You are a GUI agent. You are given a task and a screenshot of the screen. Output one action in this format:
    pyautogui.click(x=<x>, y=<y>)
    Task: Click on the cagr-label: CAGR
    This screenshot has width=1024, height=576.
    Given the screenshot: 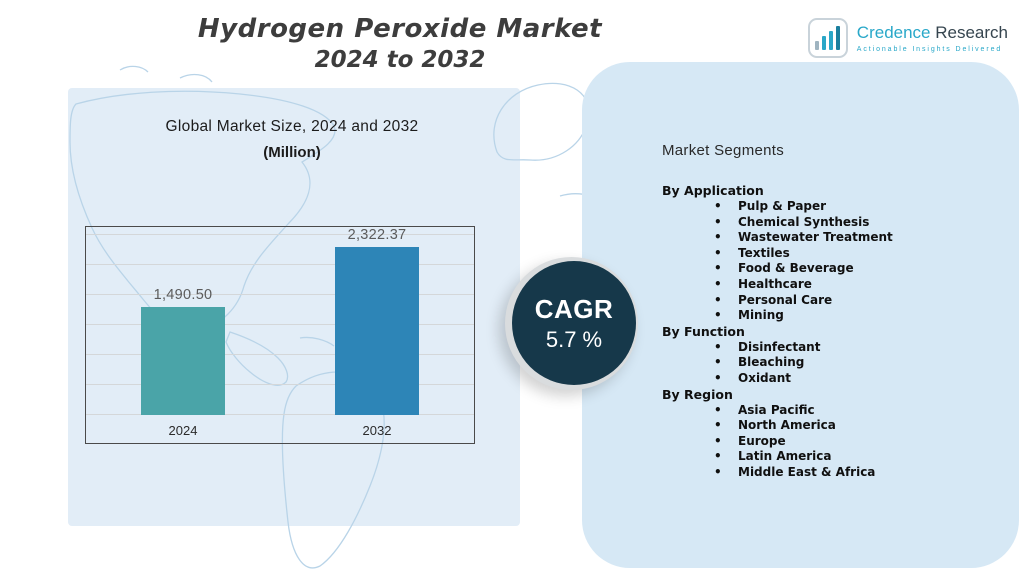 What is the action you would take?
    pyautogui.click(x=574, y=308)
    